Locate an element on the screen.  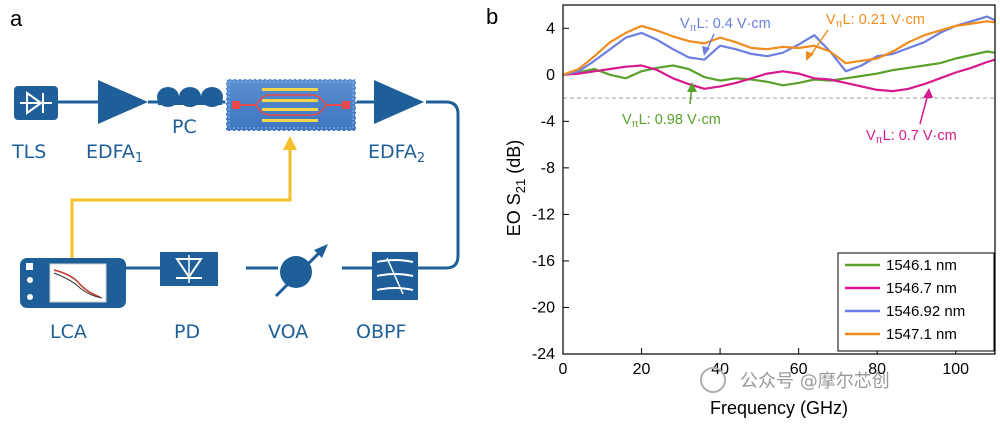
y-tick-label: -4 is located at coordinates (548, 121).